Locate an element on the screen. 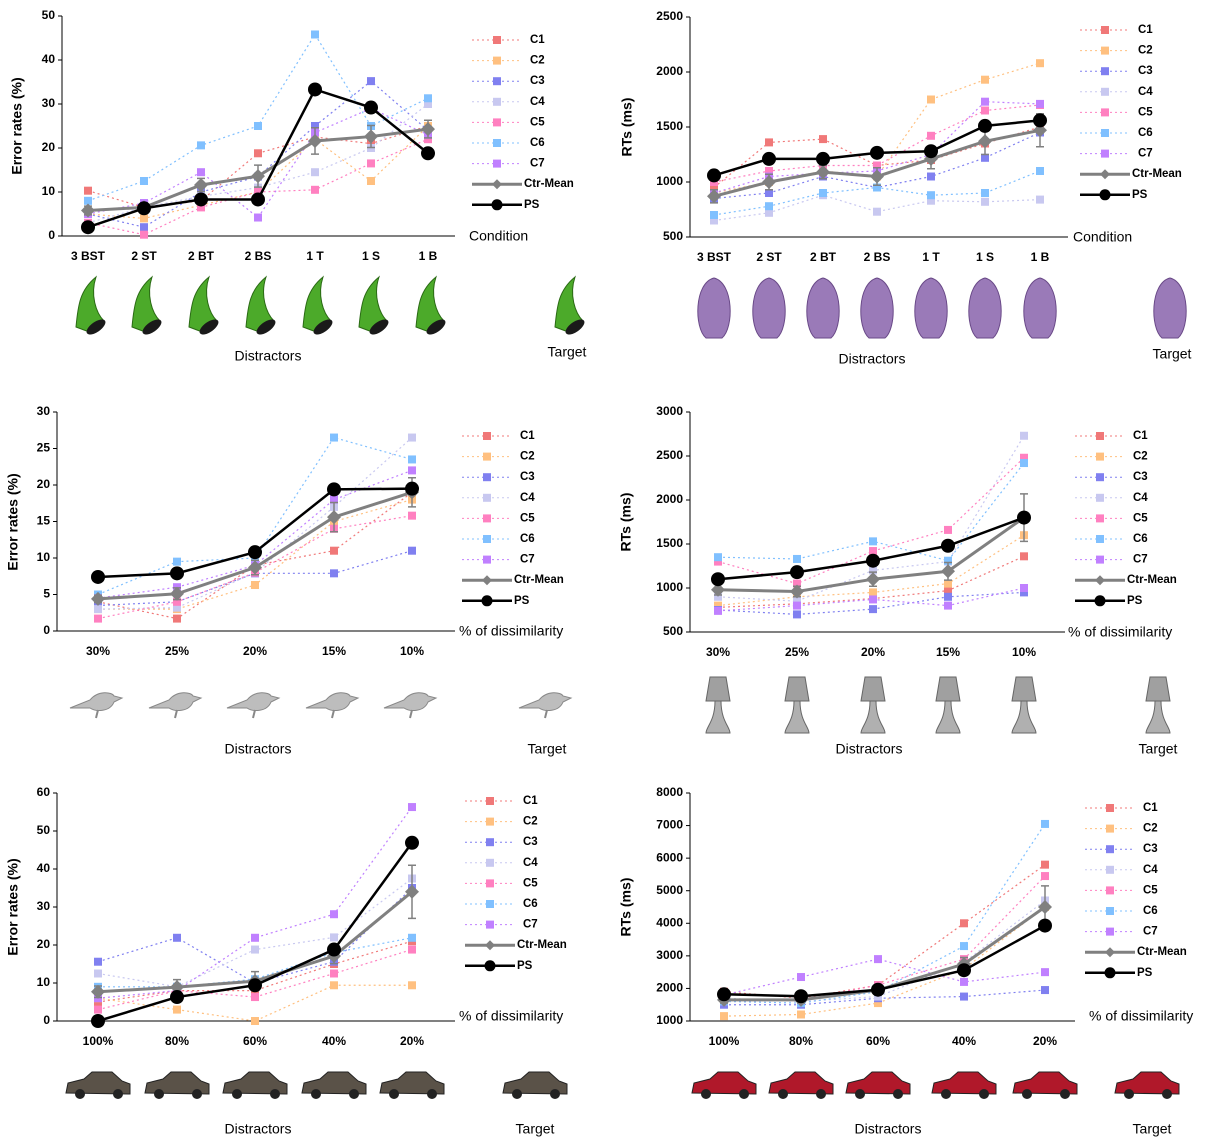 This screenshot has height=1145, width=1213. object-leg is located at coordinates (97, 714).